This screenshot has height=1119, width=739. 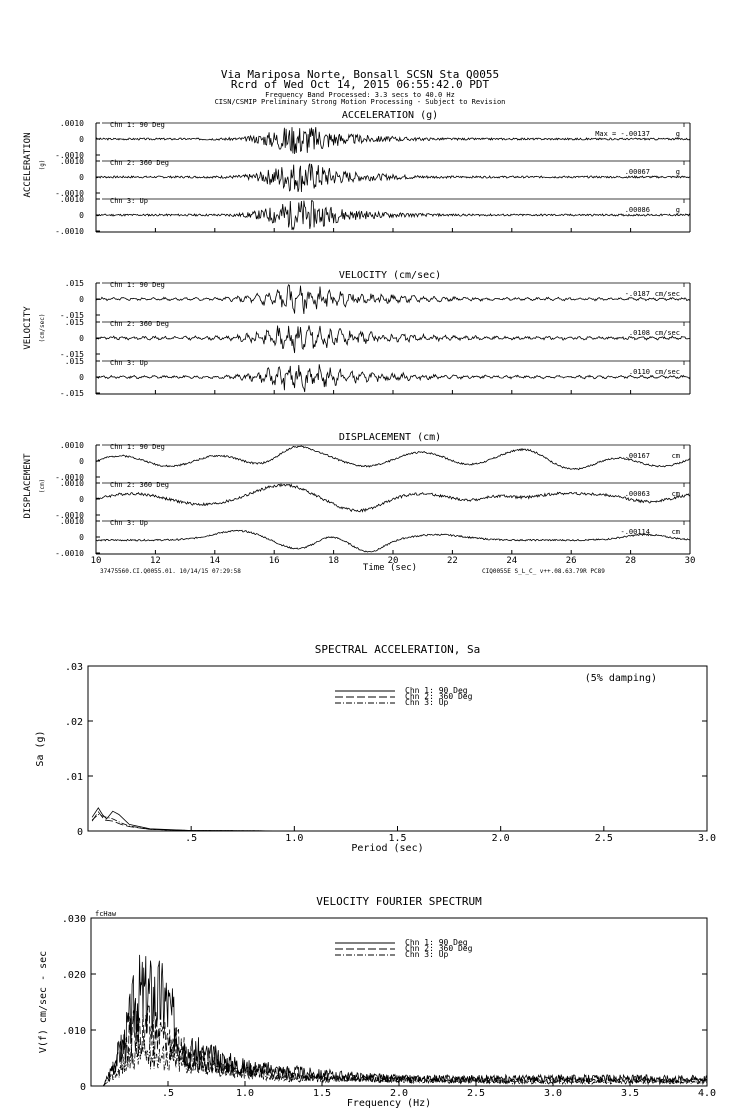 What do you see at coordinates (170, 571) in the screenshot?
I see `footer-left: 37475560.CI.Q0055.01. 10/14/15 07:29:58` at bounding box center [170, 571].